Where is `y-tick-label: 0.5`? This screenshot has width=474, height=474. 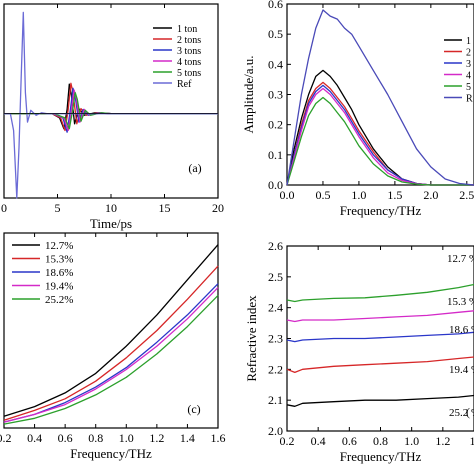
y-tick-label: 0.5 is located at coordinates (275, 34).